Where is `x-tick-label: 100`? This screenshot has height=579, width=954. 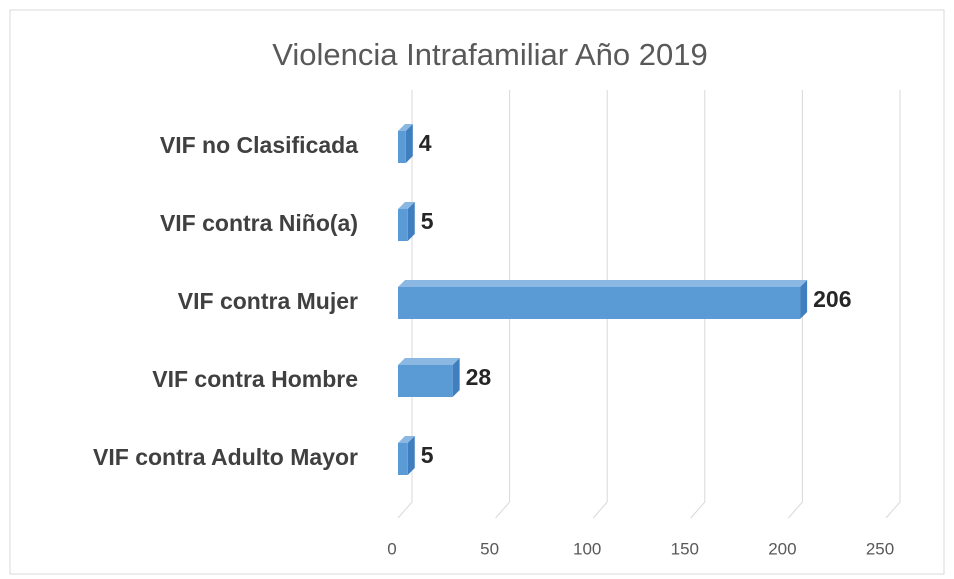
x-tick-label: 100 is located at coordinates (587, 548).